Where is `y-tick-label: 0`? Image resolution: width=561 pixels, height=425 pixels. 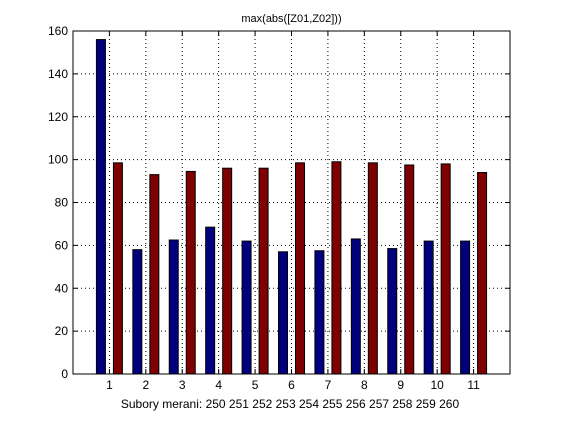
y-tick-label: 0 is located at coordinates (64, 374).